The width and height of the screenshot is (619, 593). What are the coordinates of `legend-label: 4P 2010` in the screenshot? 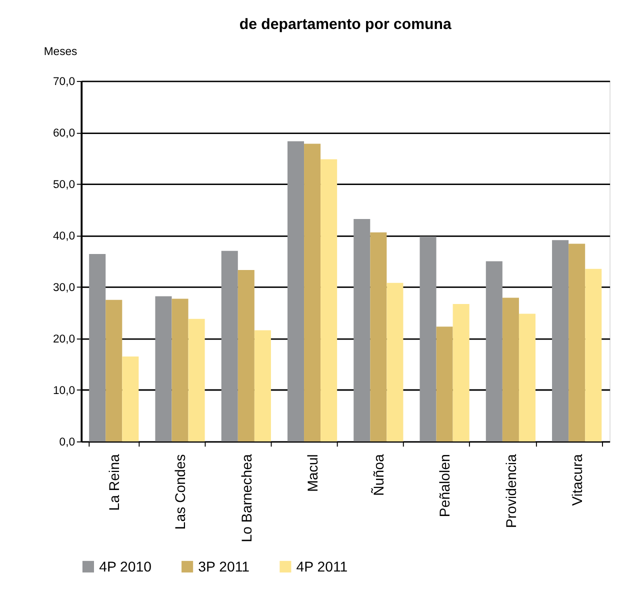 It's located at (125, 566).